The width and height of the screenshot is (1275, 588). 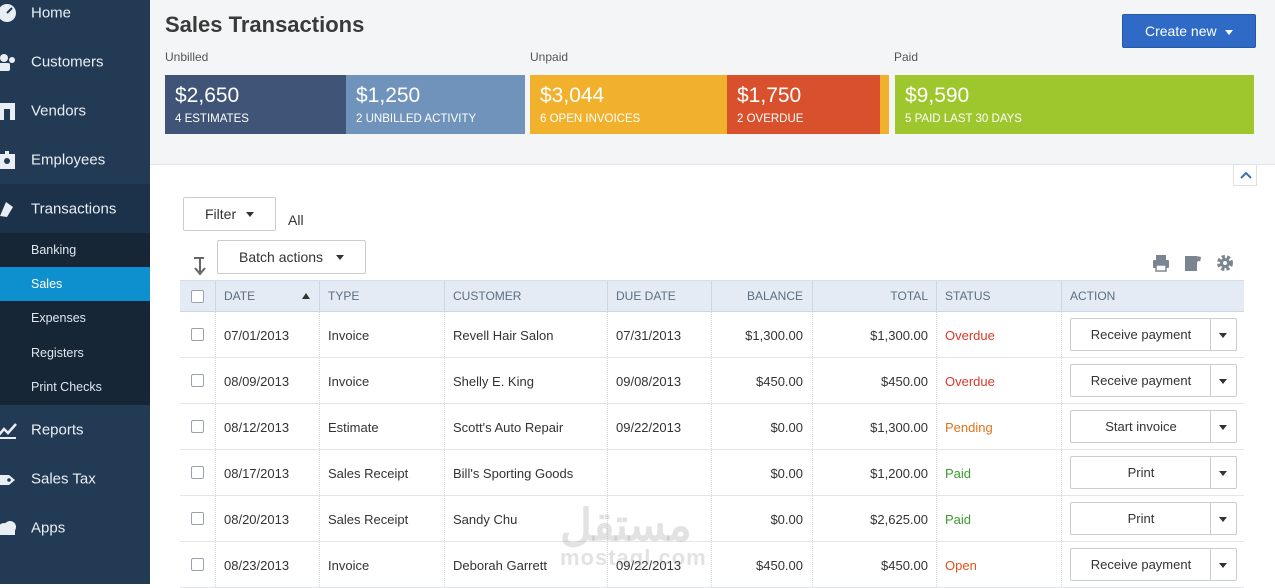 I want to click on cell-date: 07/01/2013, so click(x=257, y=335).